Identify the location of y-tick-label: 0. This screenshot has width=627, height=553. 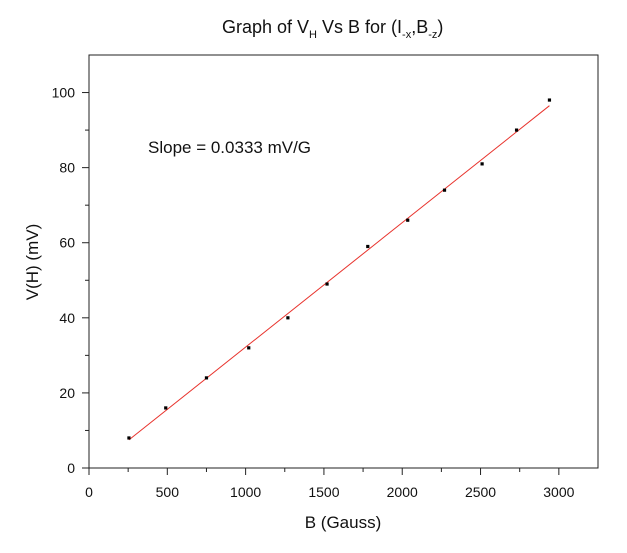
(71, 468).